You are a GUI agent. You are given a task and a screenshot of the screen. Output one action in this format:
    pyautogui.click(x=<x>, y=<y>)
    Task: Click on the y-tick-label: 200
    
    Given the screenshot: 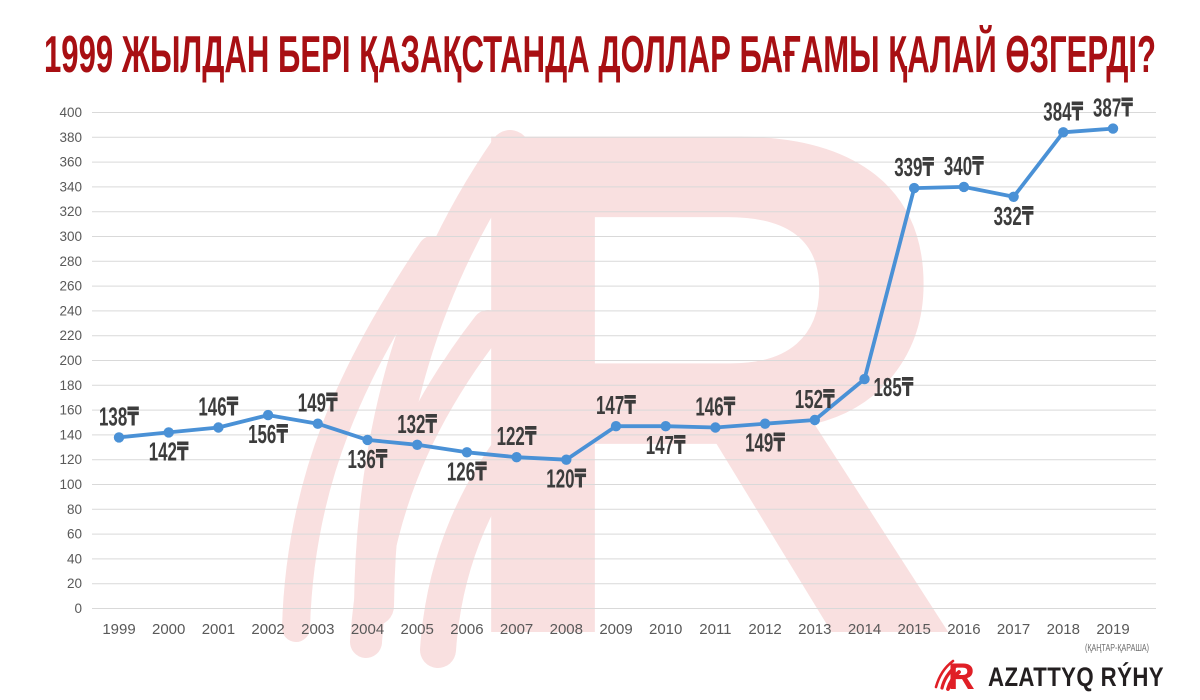 What is the action you would take?
    pyautogui.click(x=70, y=360)
    